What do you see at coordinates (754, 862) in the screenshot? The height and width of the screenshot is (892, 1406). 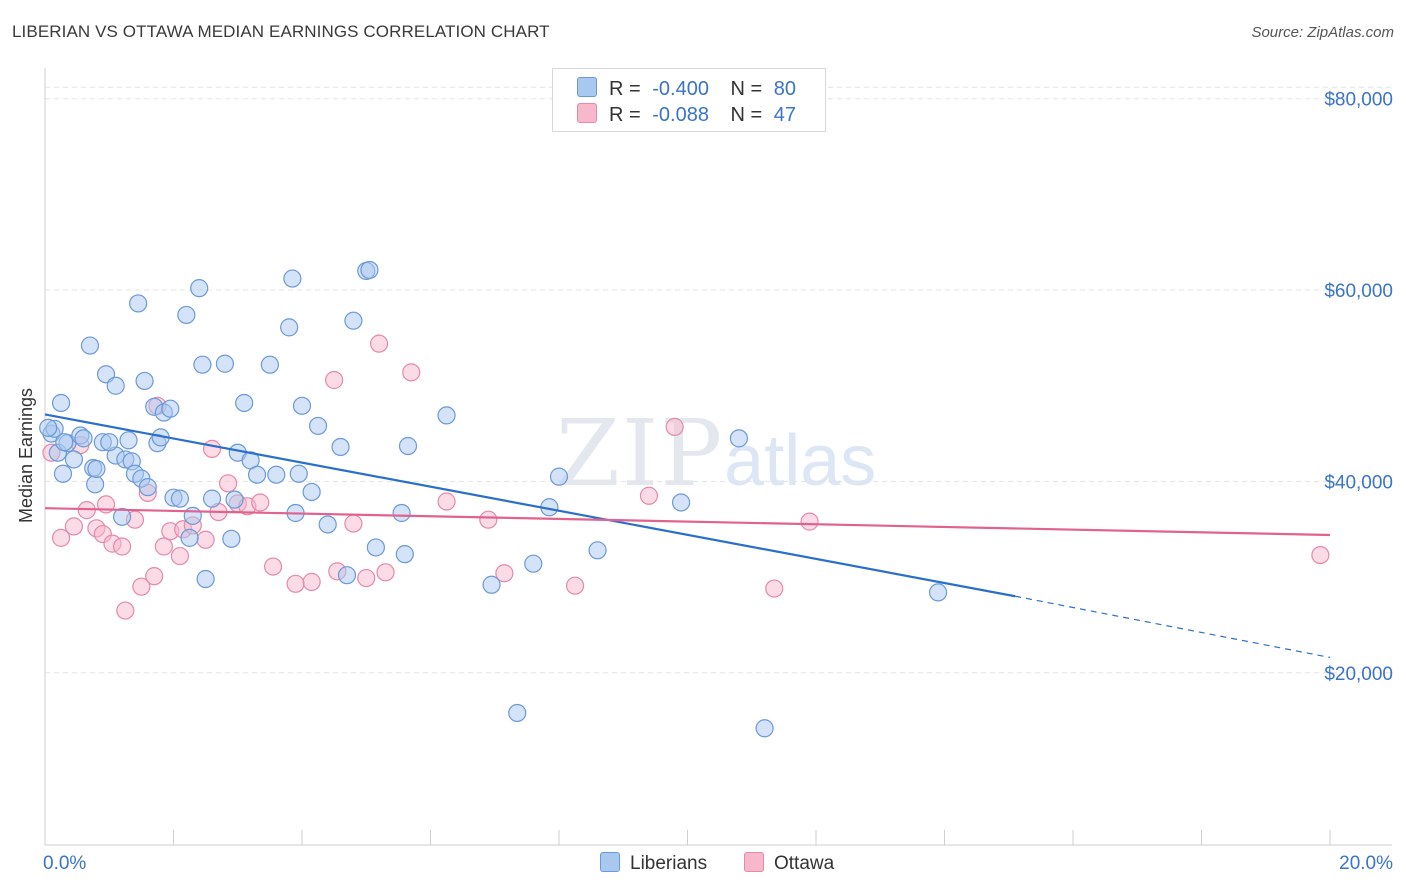 I see `bottom-legend-swatch-ottawa` at bounding box center [754, 862].